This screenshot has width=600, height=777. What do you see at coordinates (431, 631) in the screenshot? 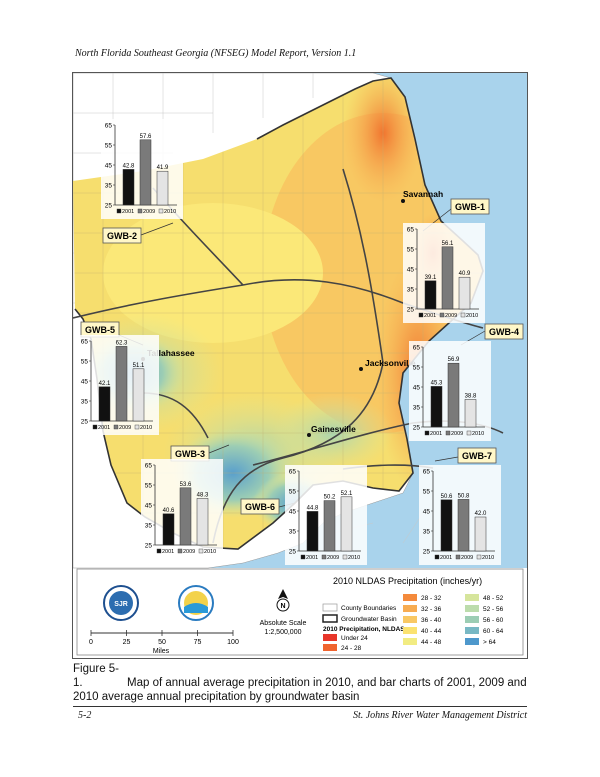
I see `legend-class-label: 40 - 44` at bounding box center [431, 631].